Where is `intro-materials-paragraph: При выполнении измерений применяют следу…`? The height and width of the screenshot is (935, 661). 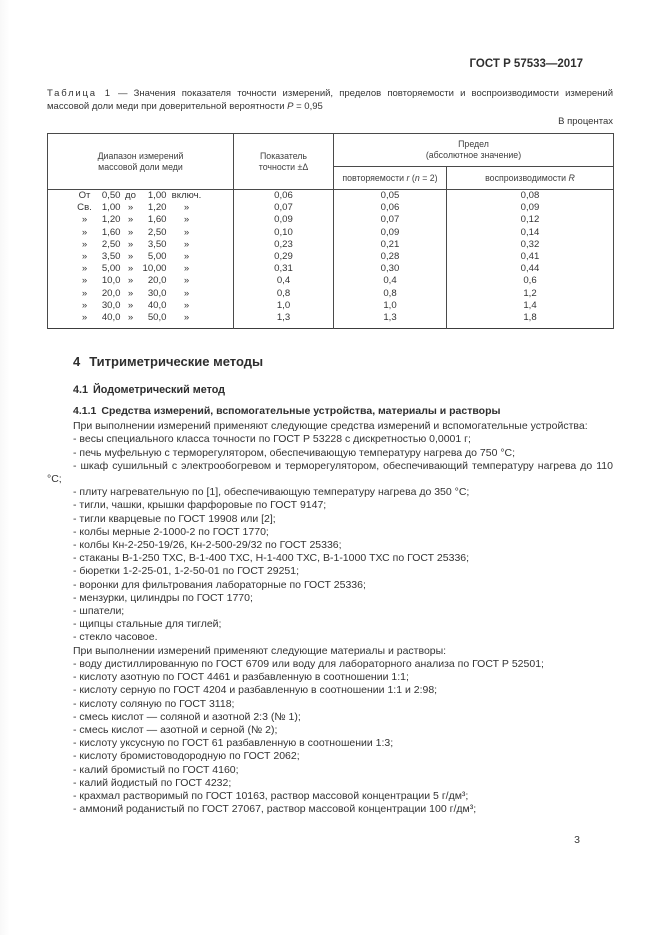 intro-materials-paragraph: При выполнении измерений применяют следу… is located at coordinates (260, 650).